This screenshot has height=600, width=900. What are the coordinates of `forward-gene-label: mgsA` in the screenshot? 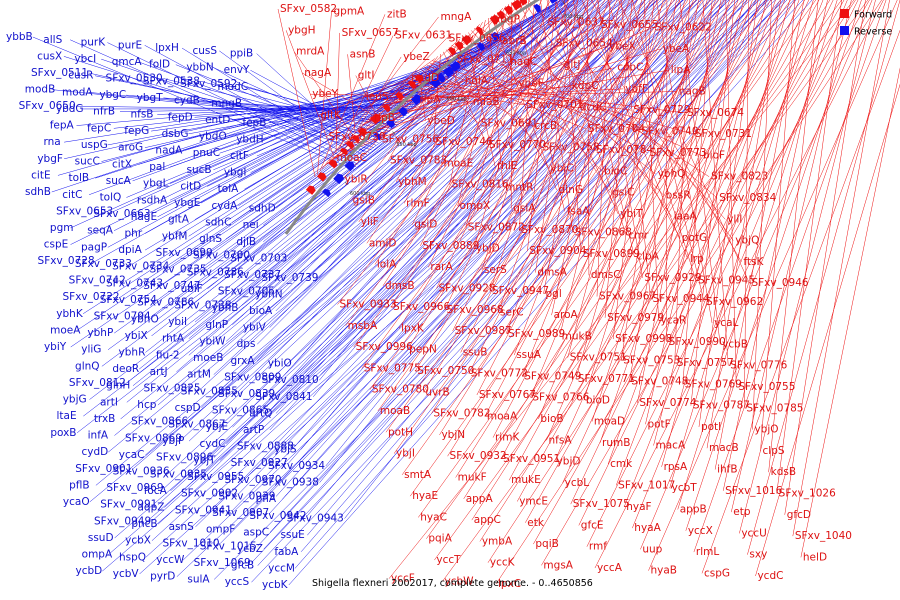 It's located at (558, 565).